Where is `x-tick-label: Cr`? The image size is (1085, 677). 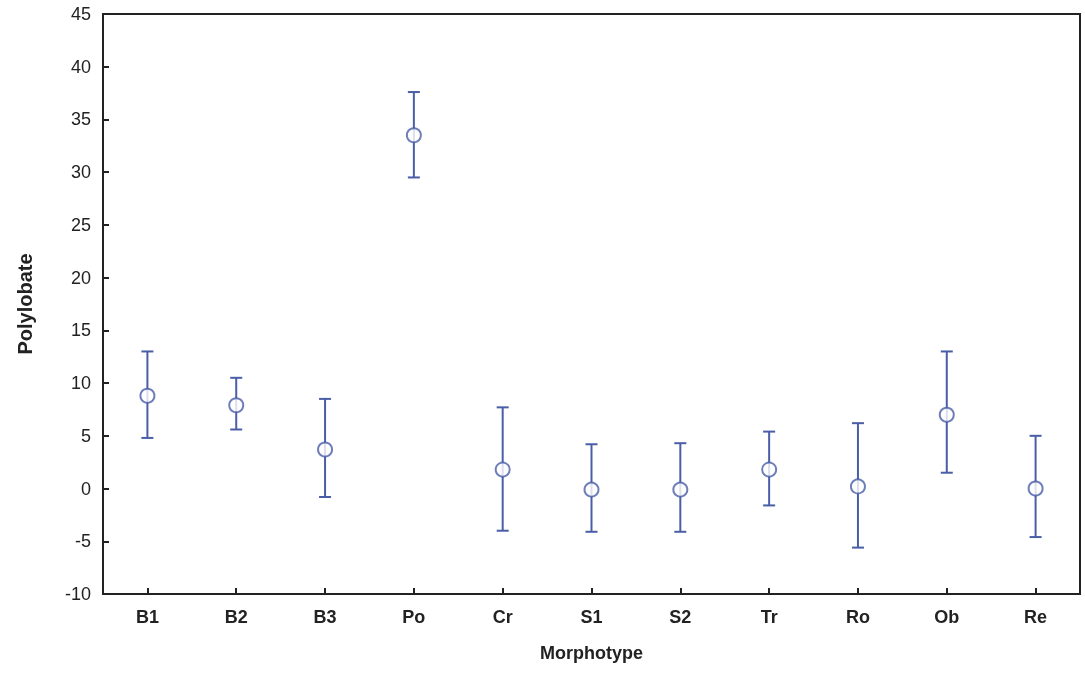
x-tick-label: Cr is located at coordinates (502, 617).